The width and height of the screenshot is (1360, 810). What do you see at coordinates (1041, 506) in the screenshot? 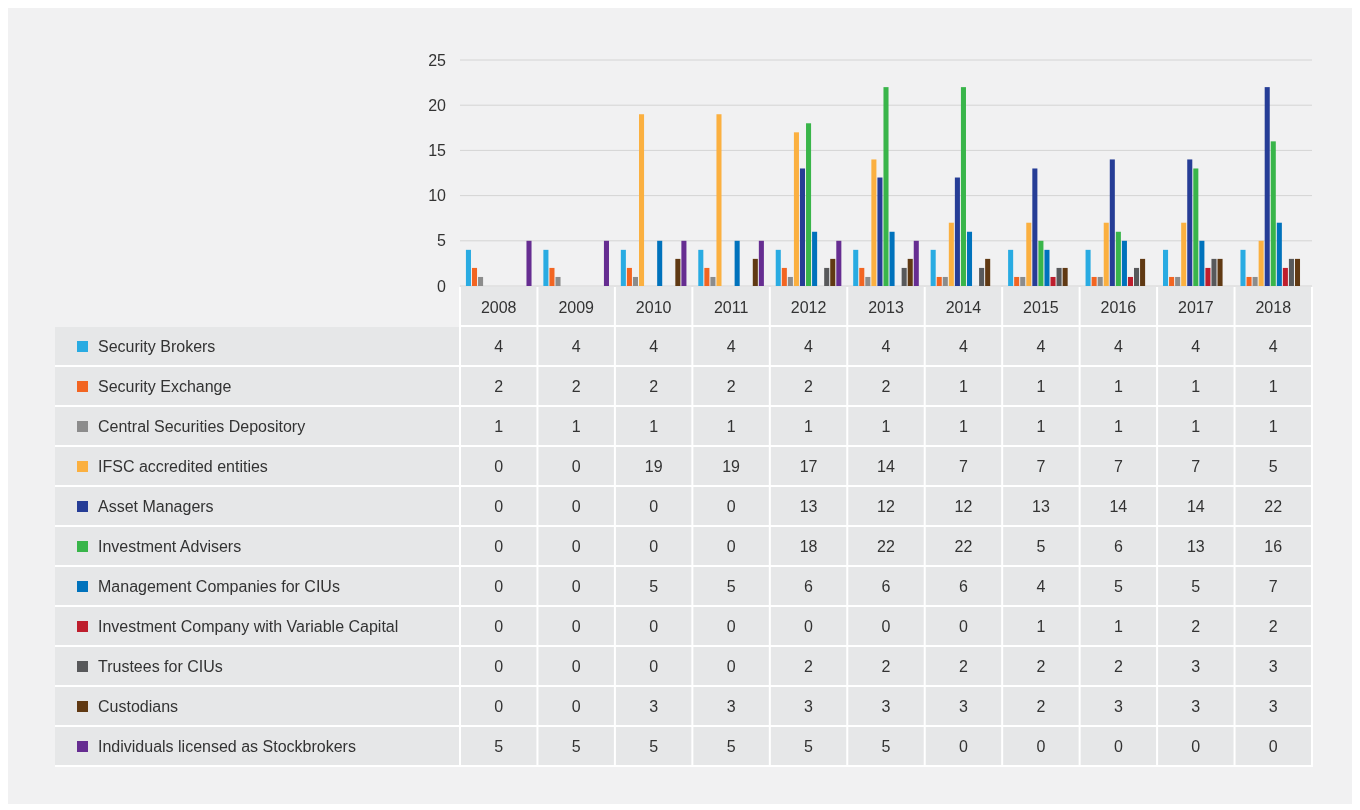
I see `data-label: 13` at bounding box center [1041, 506].